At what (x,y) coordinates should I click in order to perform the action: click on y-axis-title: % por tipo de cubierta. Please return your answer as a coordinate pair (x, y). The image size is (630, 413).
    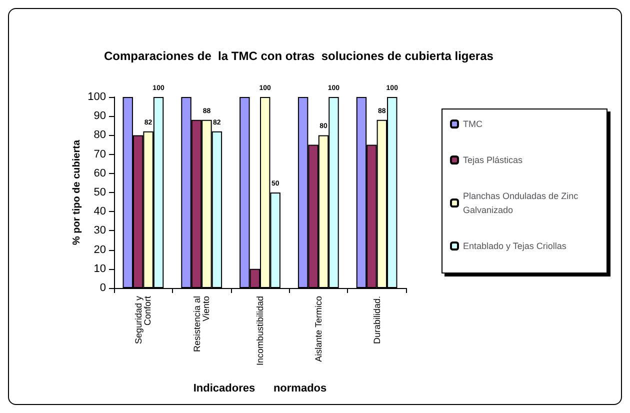
    Looking at the image, I should click on (77, 193).